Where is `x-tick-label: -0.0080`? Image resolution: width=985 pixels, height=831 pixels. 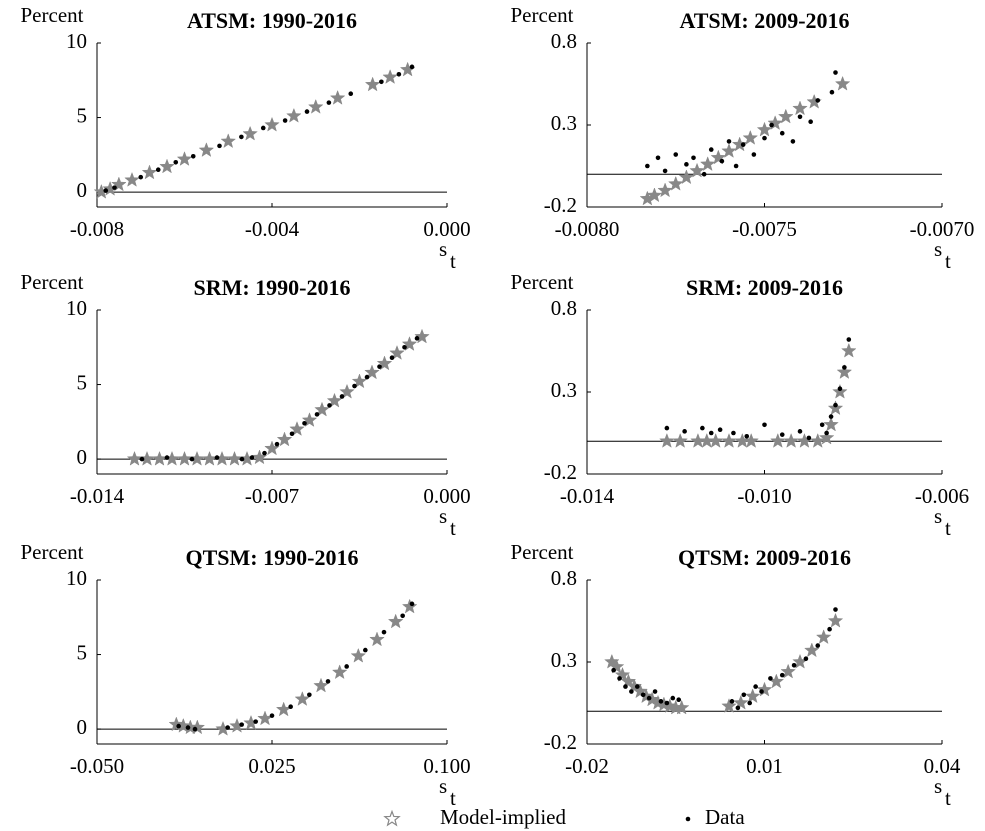 x-tick-label: -0.0080 is located at coordinates (587, 229).